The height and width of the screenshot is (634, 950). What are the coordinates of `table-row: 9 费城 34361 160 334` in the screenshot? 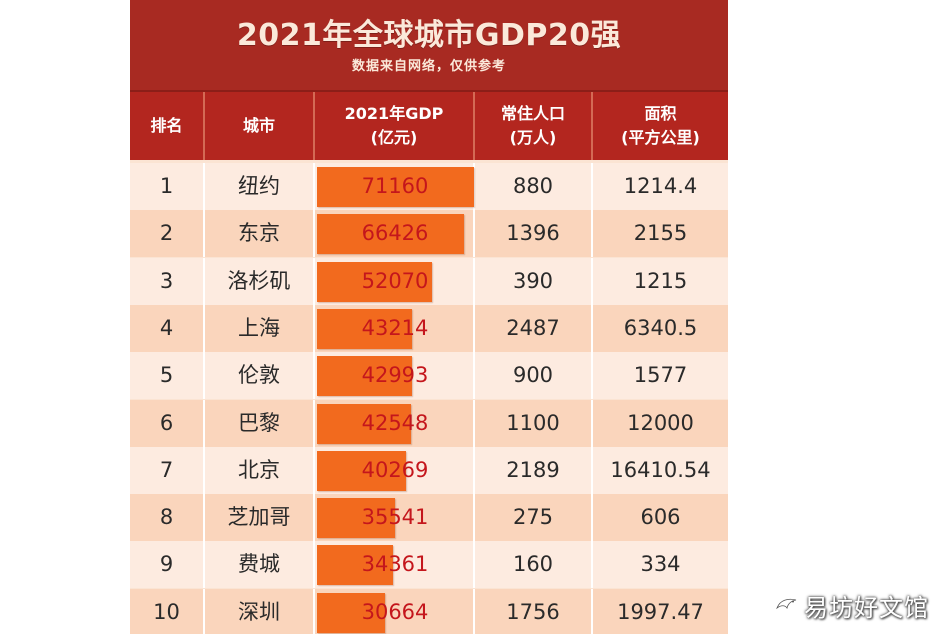 It's located at (429, 565).